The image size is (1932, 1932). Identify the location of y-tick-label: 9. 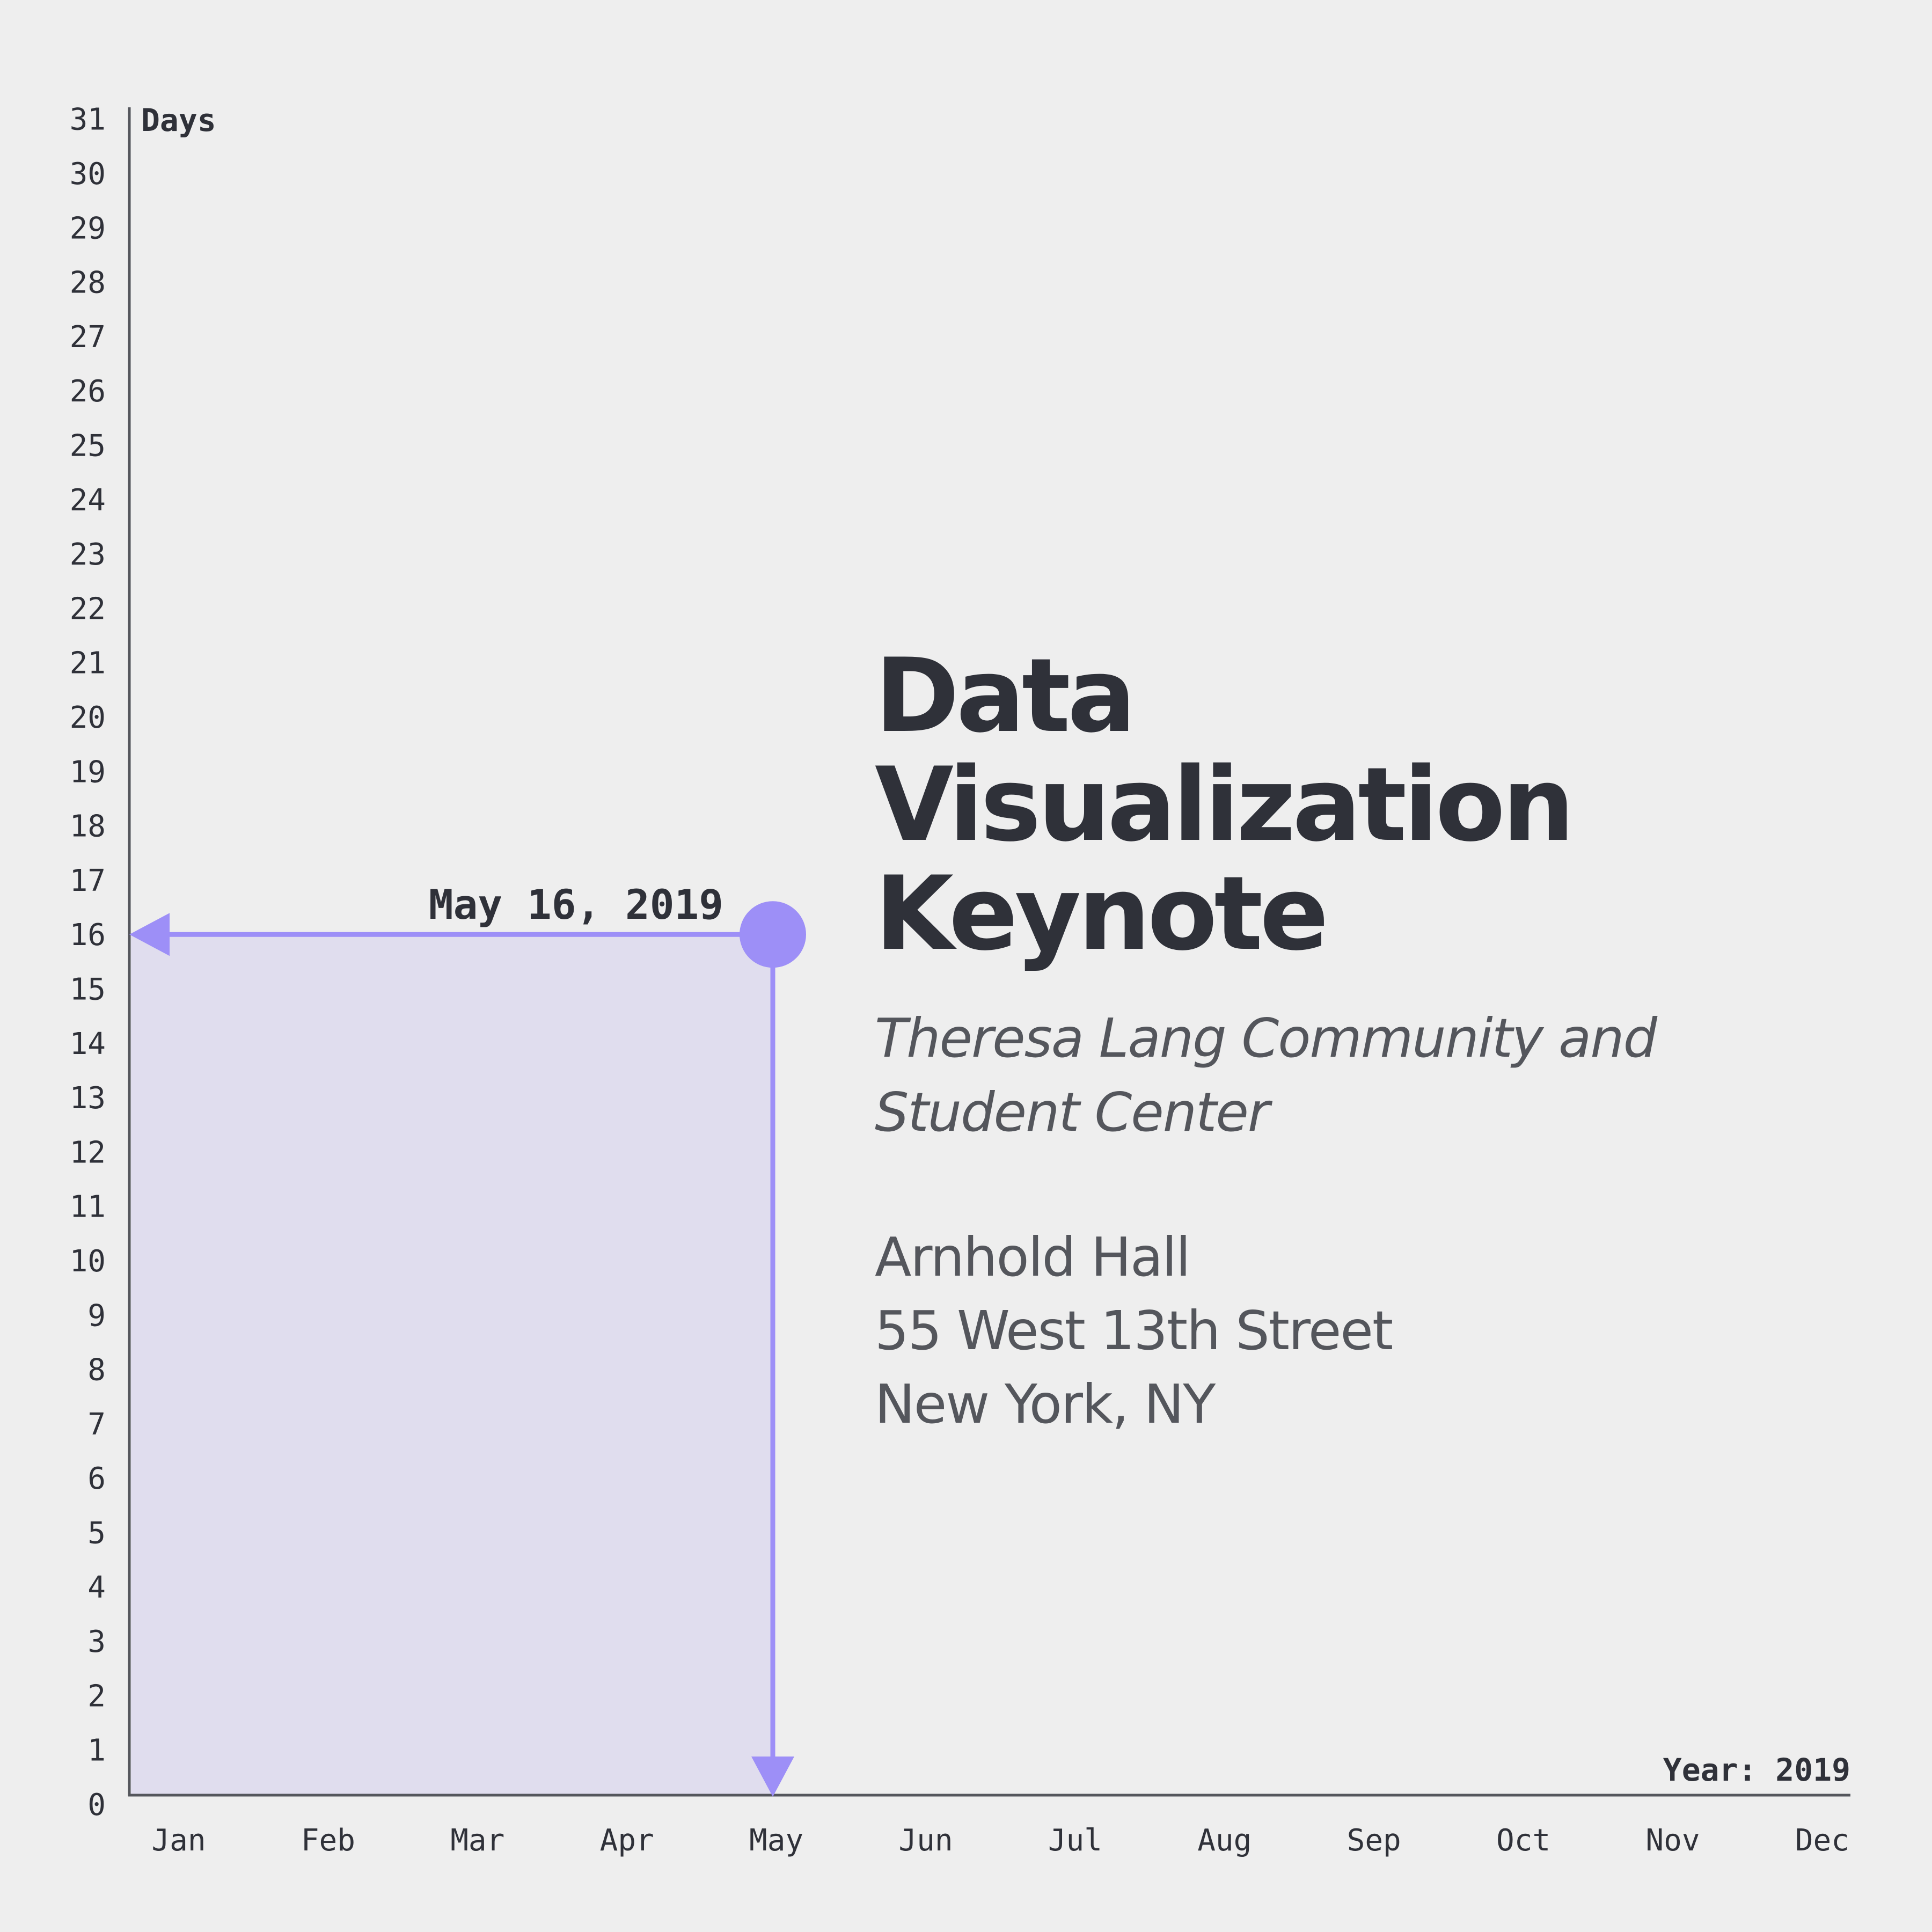
(96, 1315).